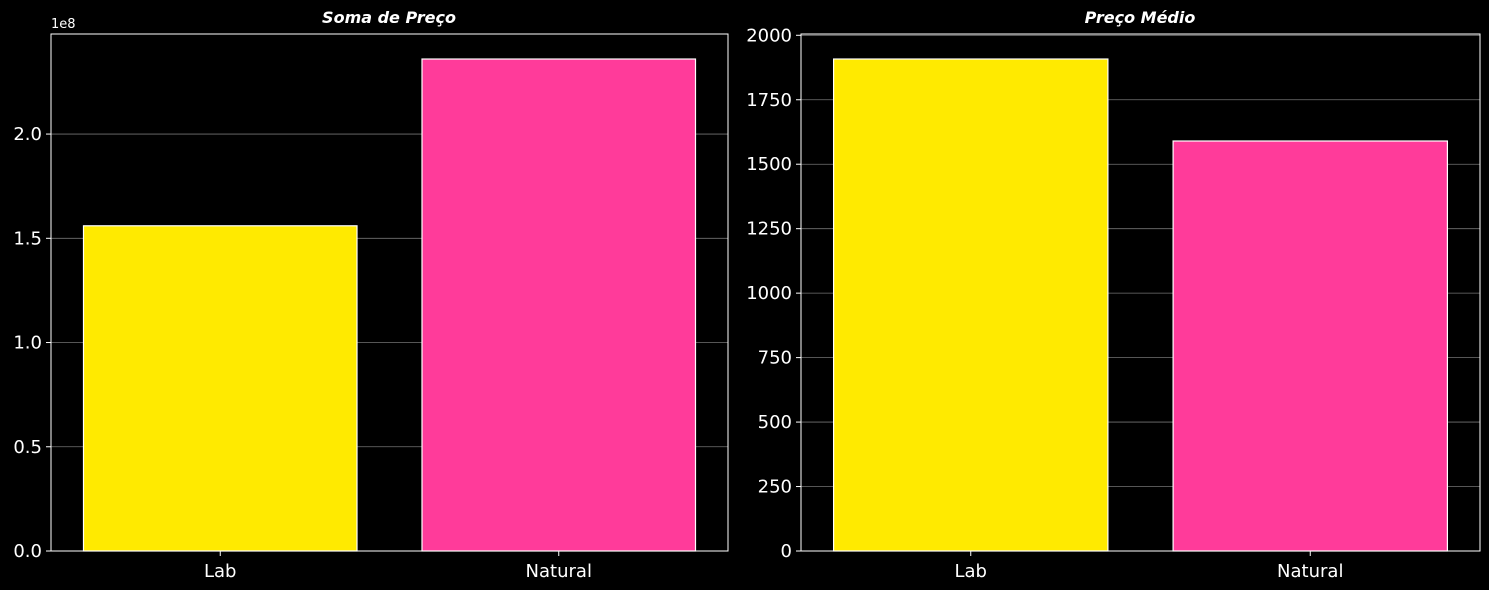 The height and width of the screenshot is (590, 1489). I want to click on y-tick-label: 2000, so click(769, 35).